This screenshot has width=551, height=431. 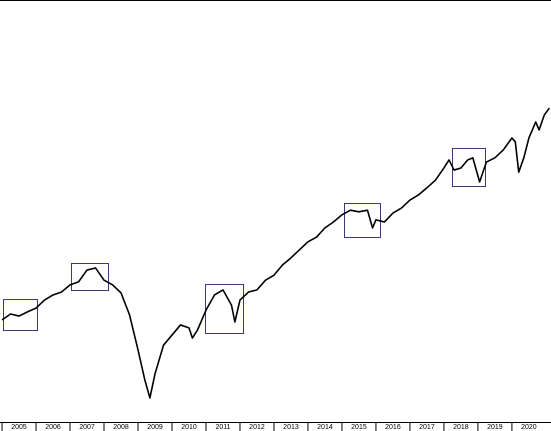 What do you see at coordinates (19, 427) in the screenshot?
I see `x-tick-label: 2005` at bounding box center [19, 427].